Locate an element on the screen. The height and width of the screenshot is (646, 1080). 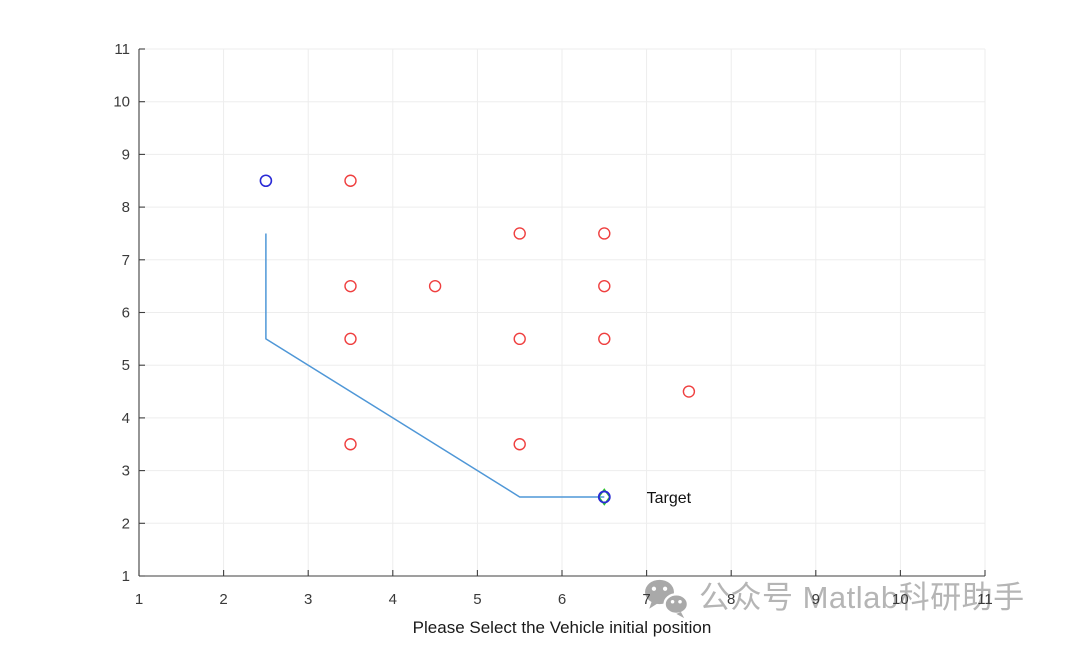
target-diamond-point is located at coordinates (604, 497).